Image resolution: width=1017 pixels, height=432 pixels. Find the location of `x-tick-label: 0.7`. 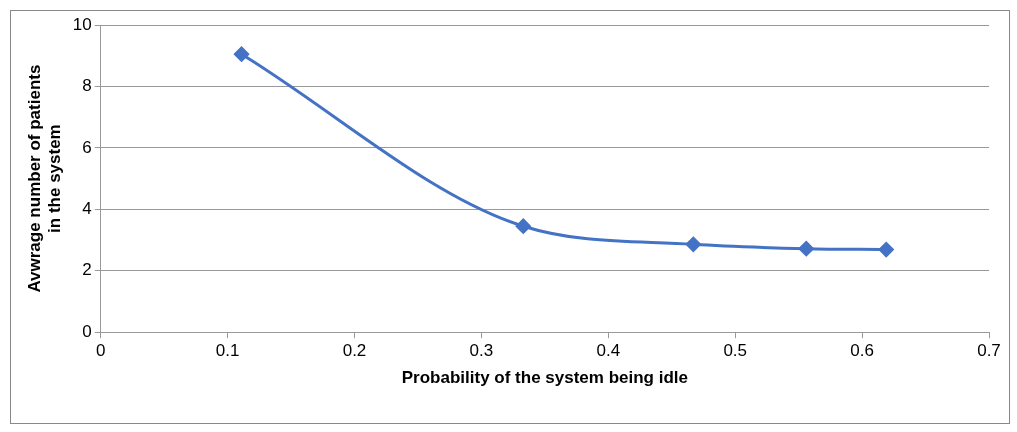

x-tick-label: 0.7 is located at coordinates (989, 351).